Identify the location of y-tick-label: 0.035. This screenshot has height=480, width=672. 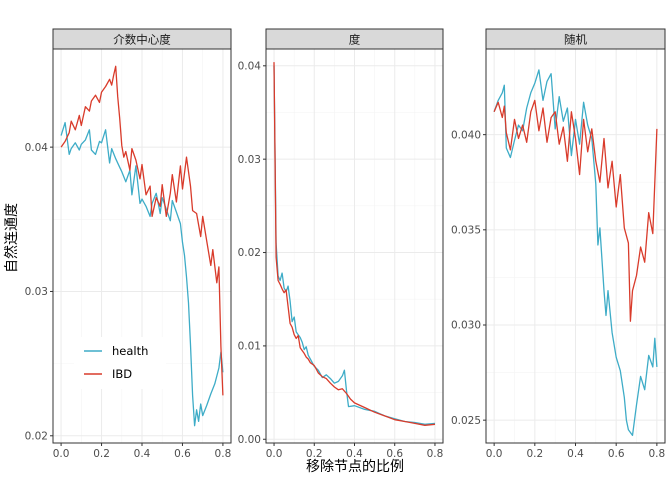
(466, 231).